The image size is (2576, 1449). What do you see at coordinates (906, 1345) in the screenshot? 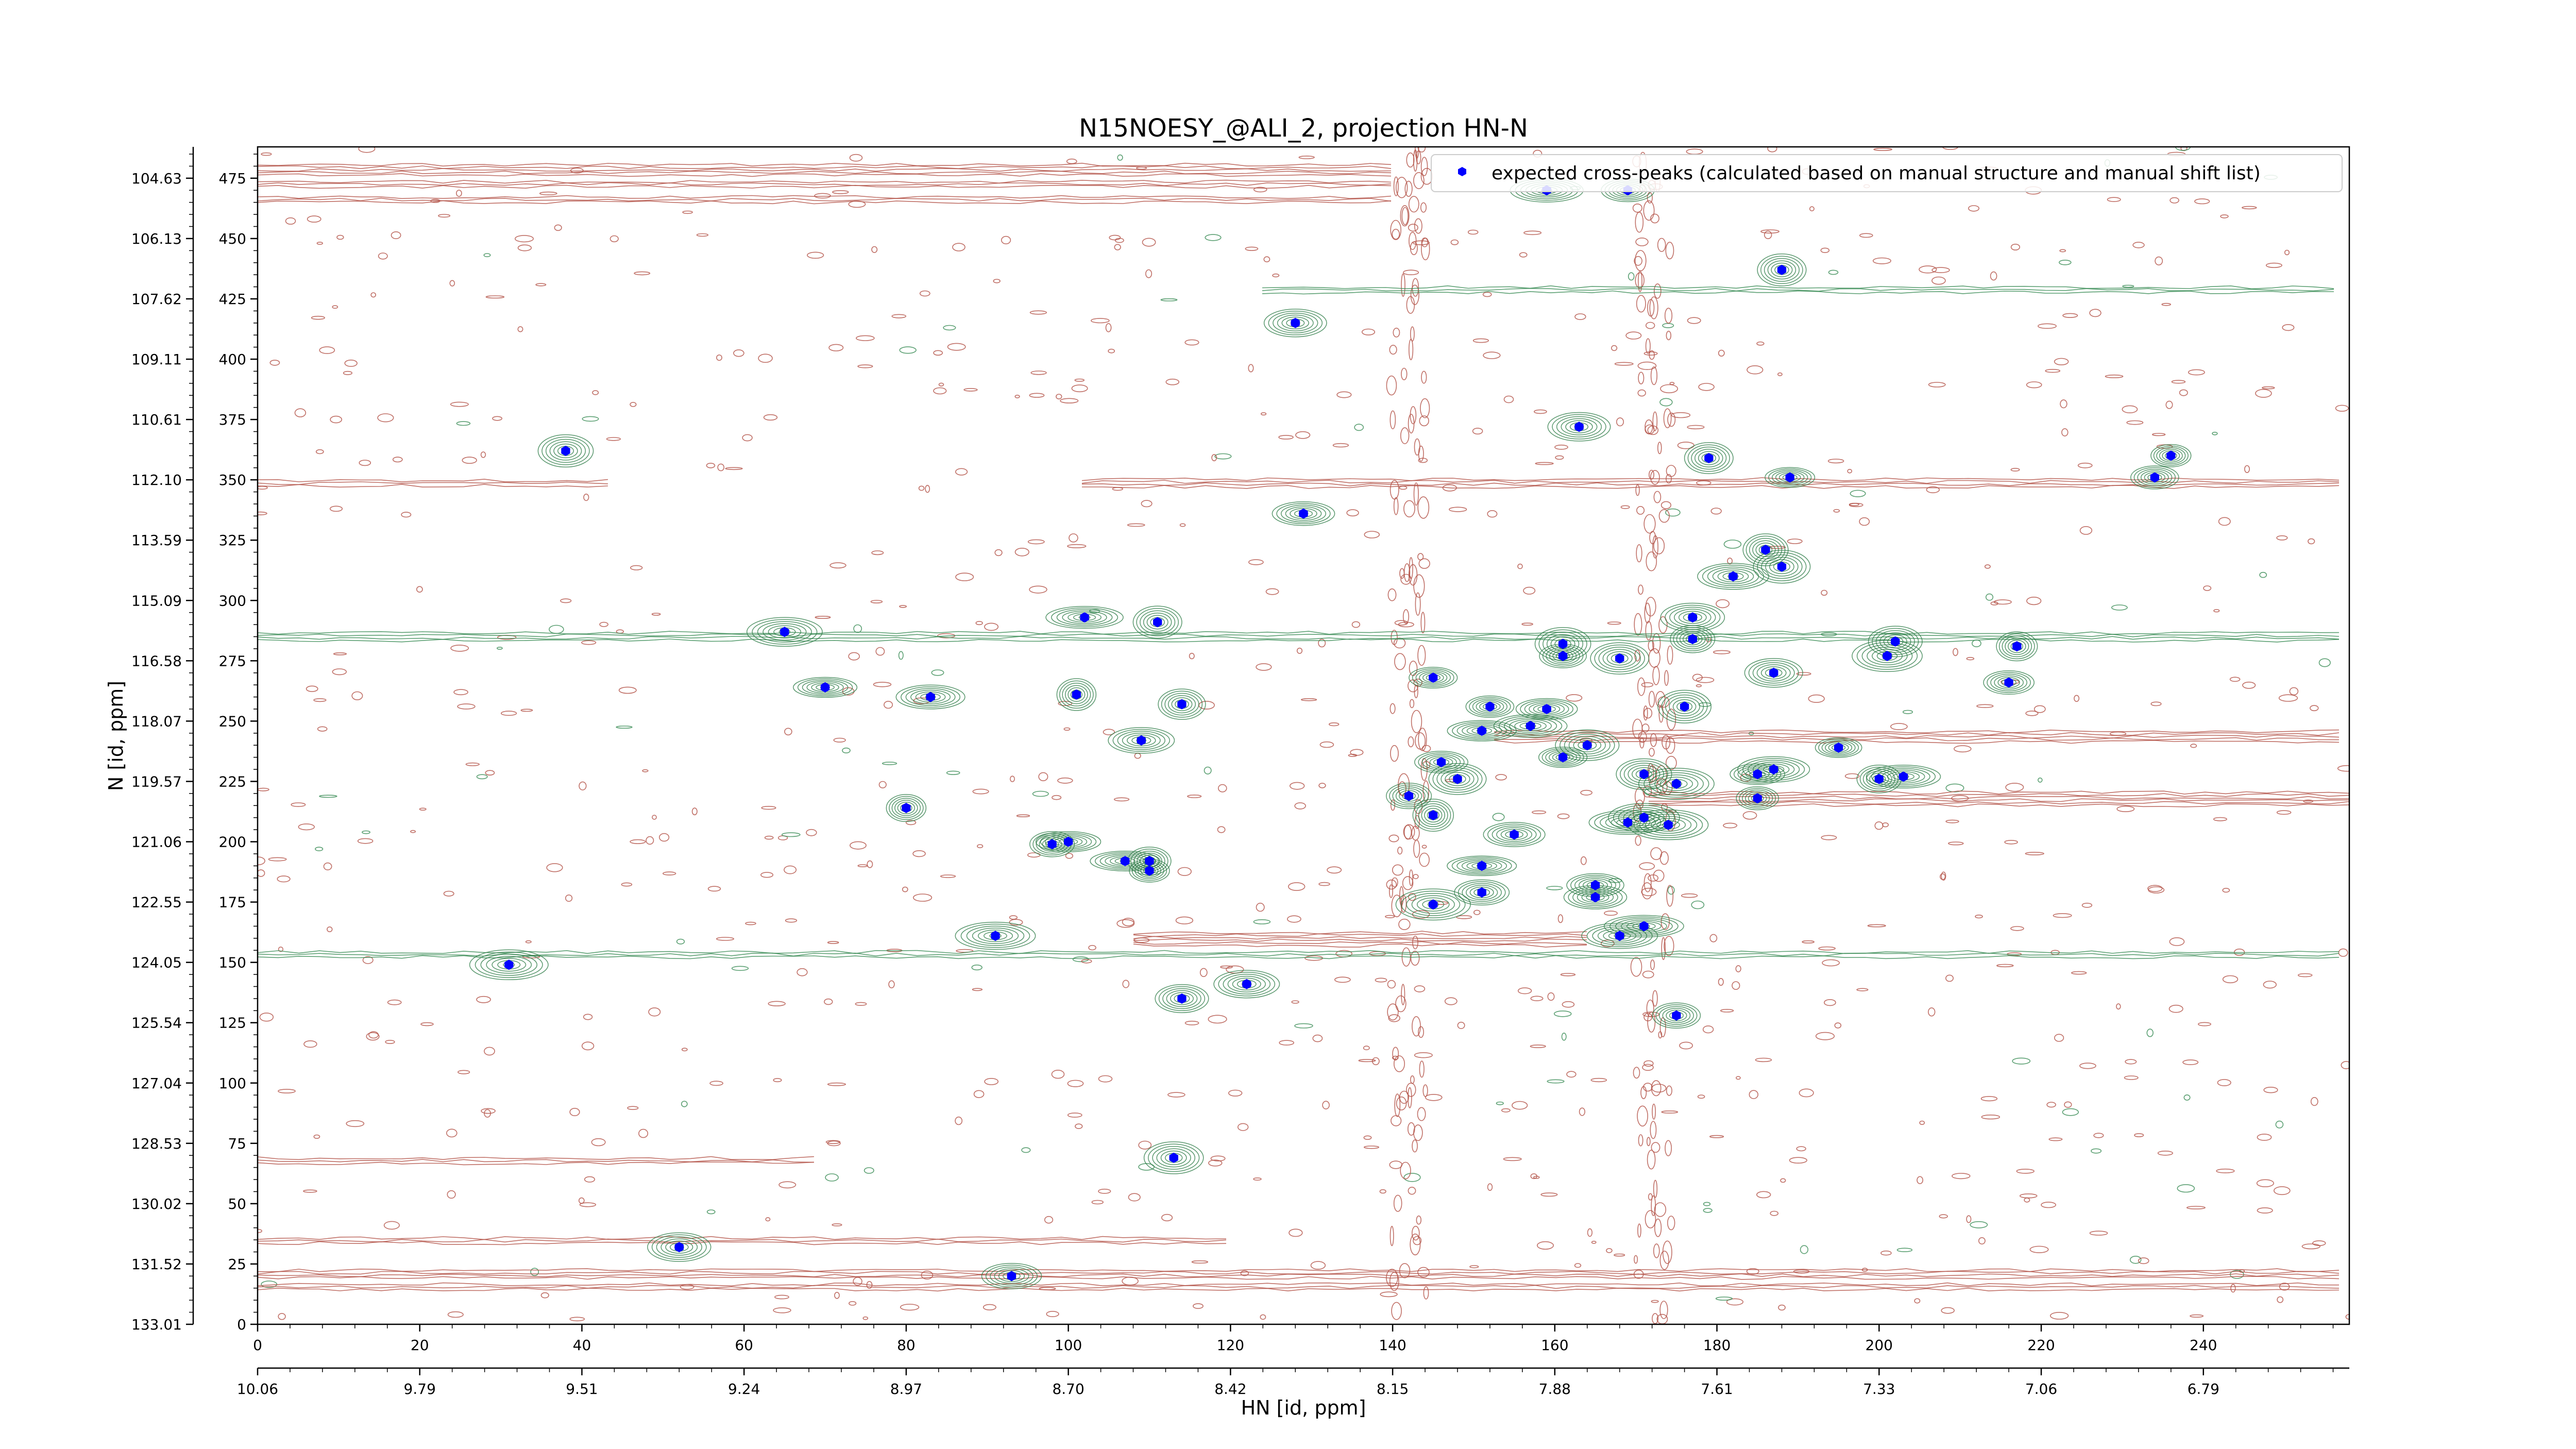
I see `x-tick-label: 80` at bounding box center [906, 1345].